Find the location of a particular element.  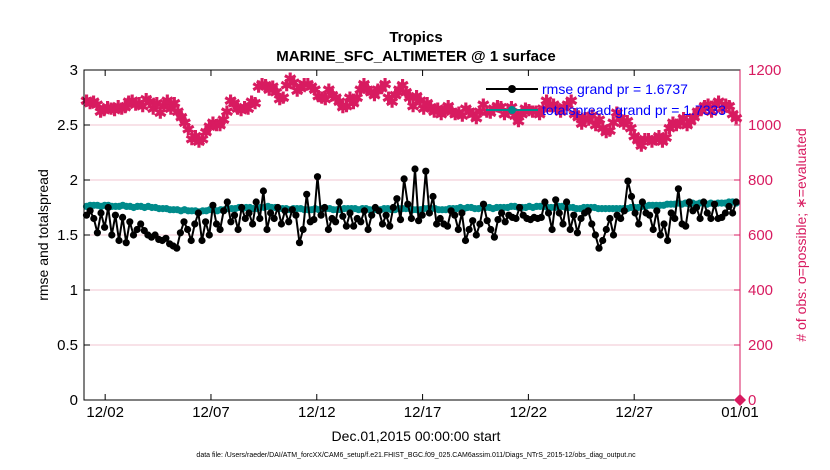

left-y-axis: 0 0.5 1 1.5 2 2.5 3 is located at coordinates (73, 235).